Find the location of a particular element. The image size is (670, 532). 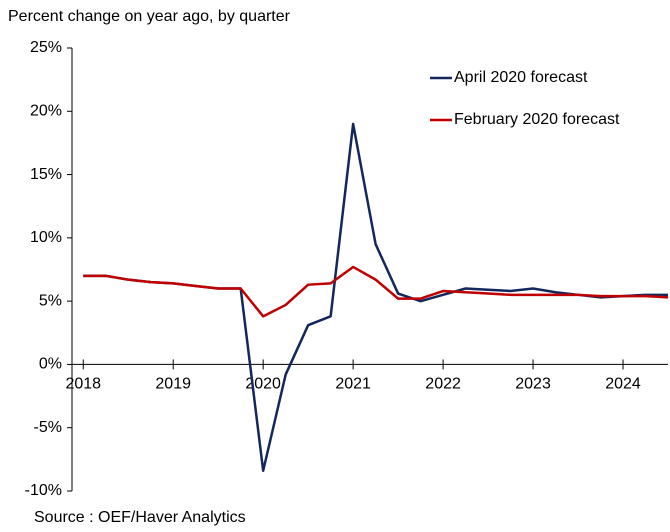

x-tick-label: 2021 is located at coordinates (353, 384).